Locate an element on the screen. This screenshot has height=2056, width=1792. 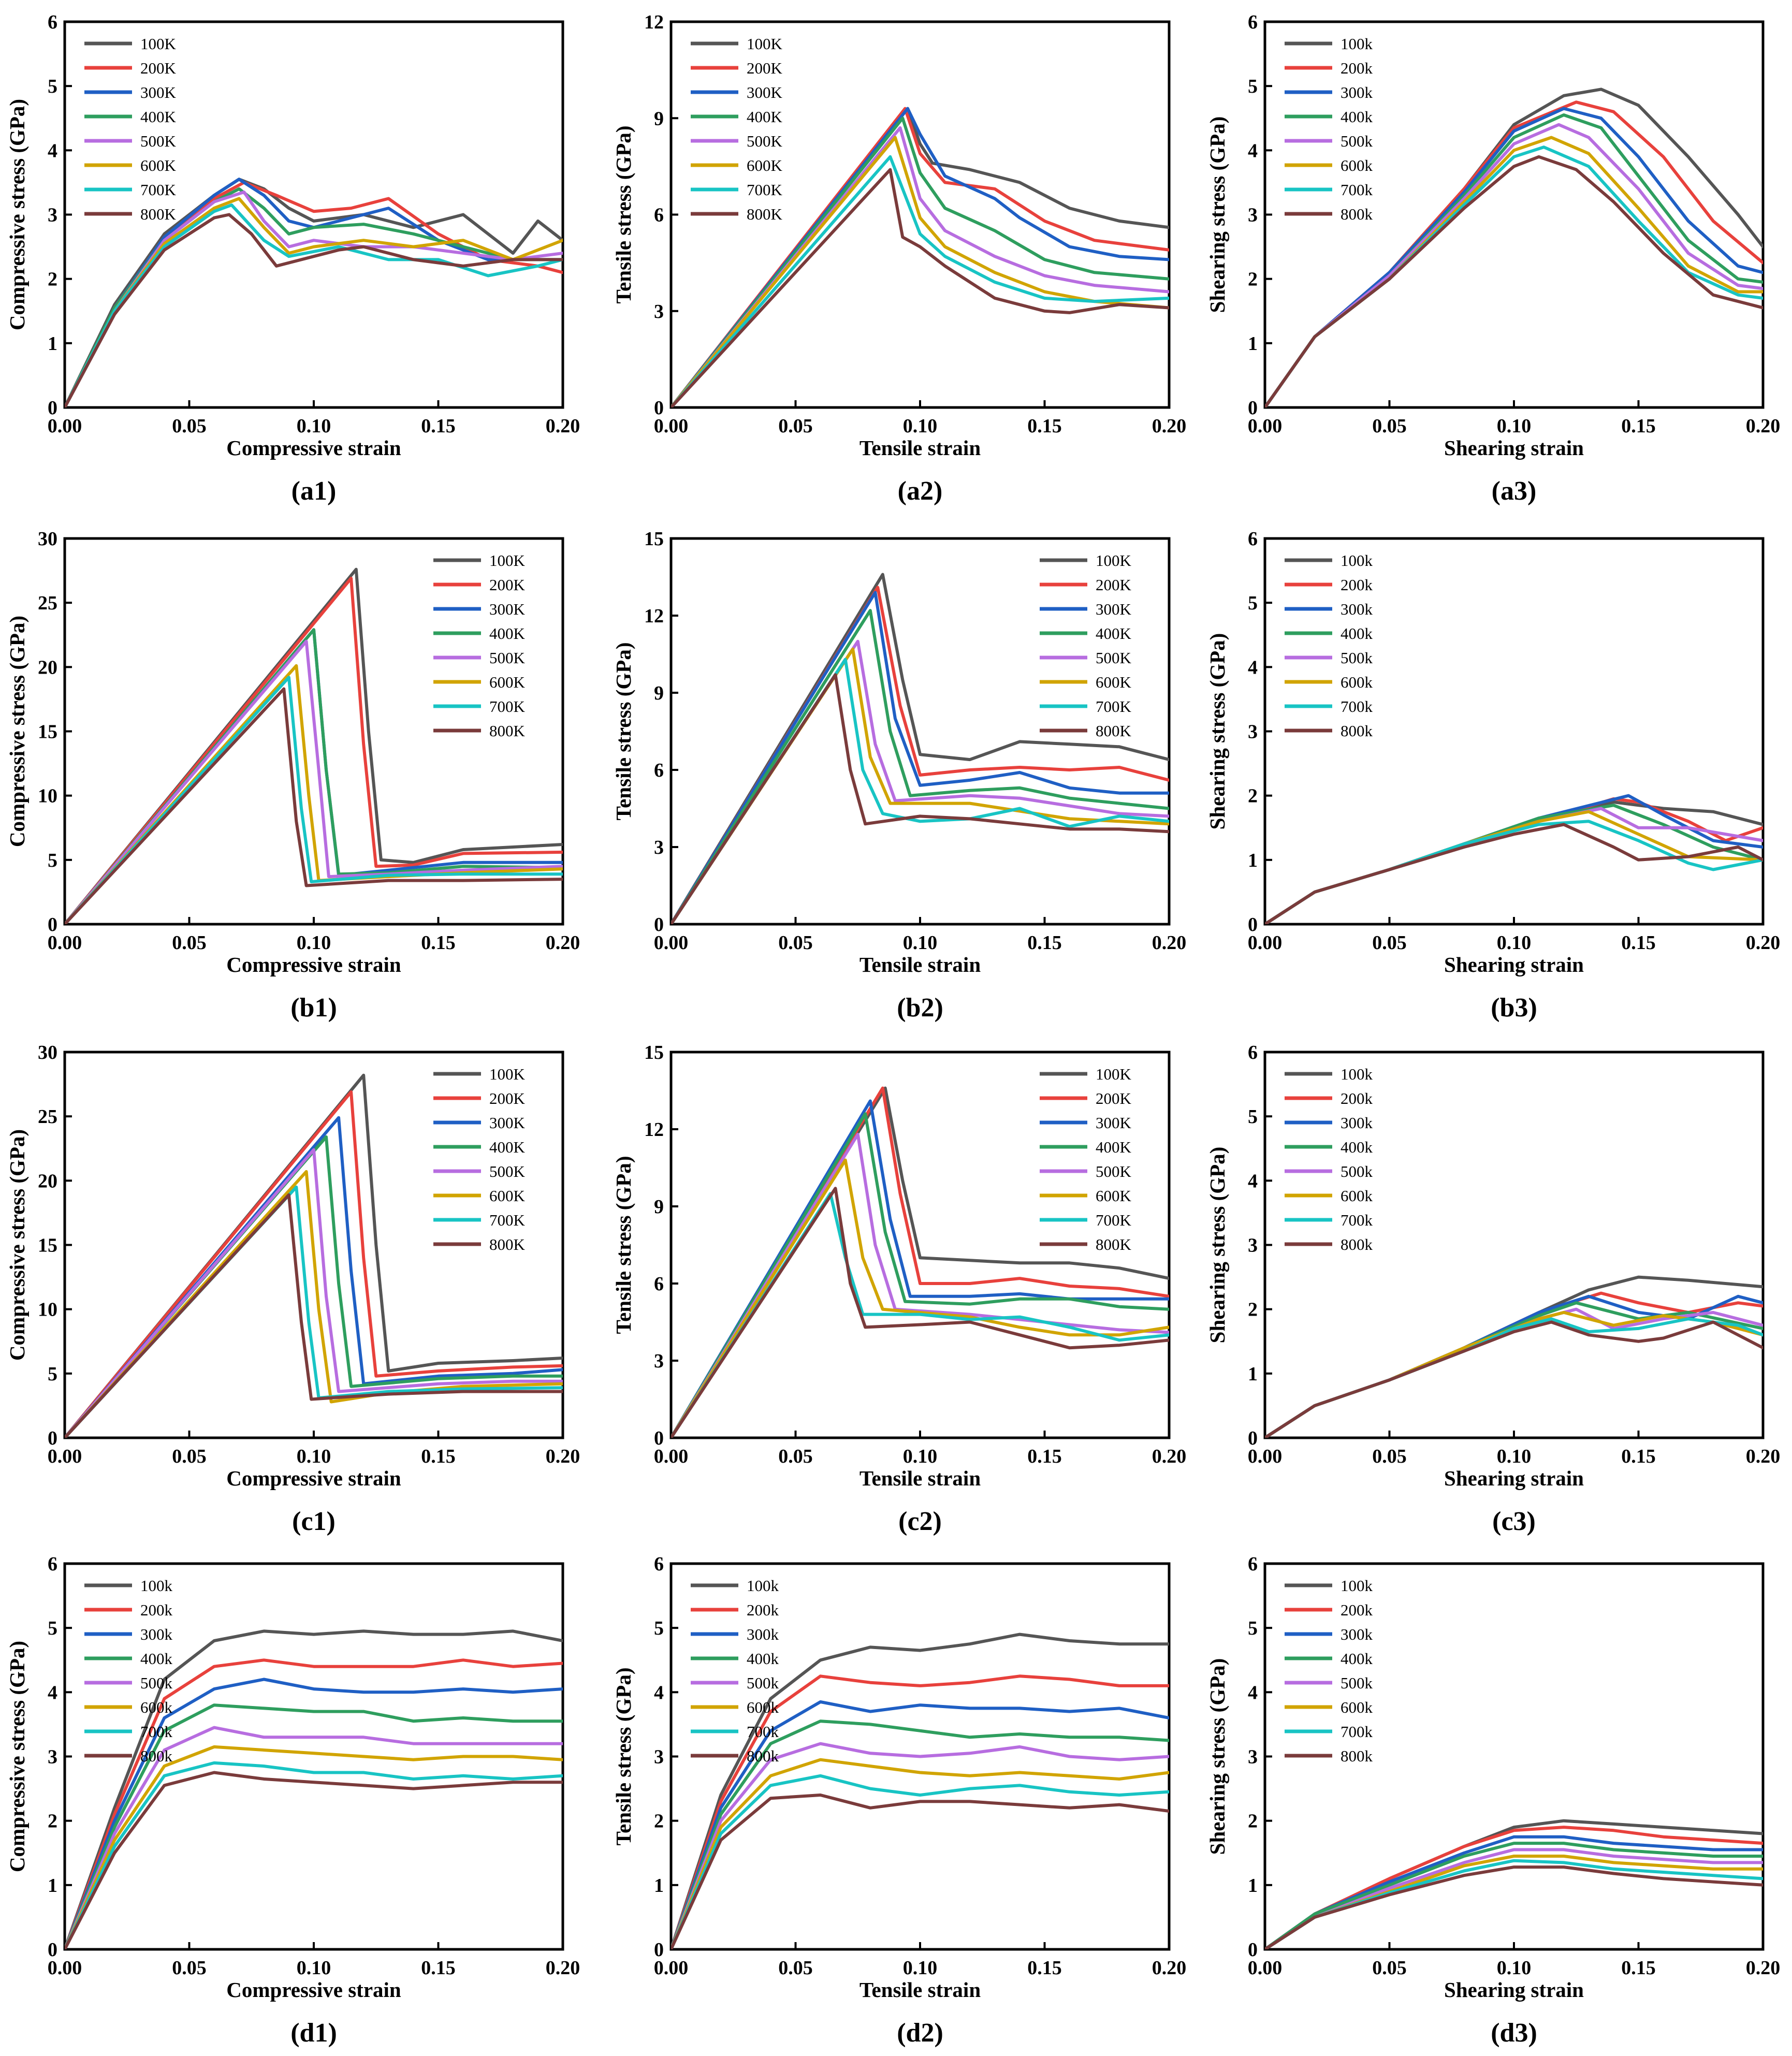
y-axis-label: Tensile stress (GPa) is located at coordinates (623, 1245).